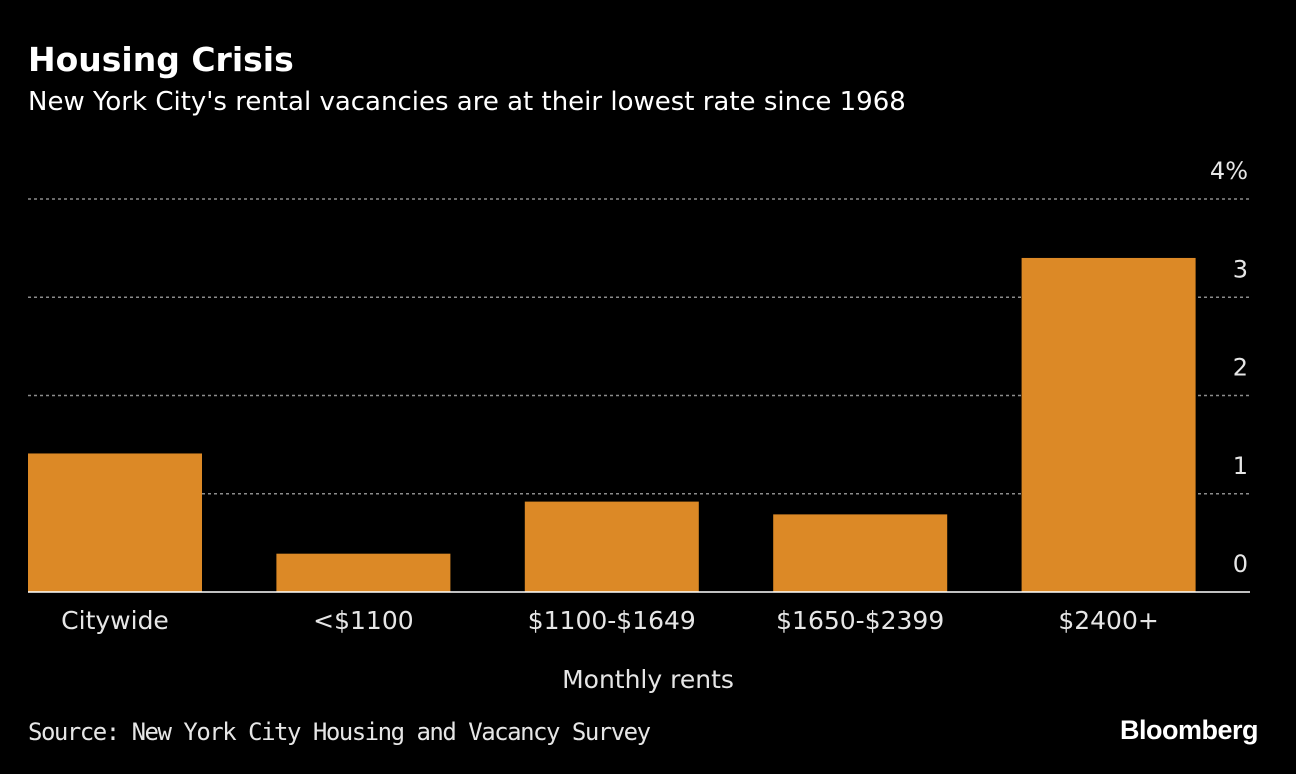 Image resolution: width=1296 pixels, height=774 pixels. I want to click on y-tick-label: 2, so click(1240, 368).